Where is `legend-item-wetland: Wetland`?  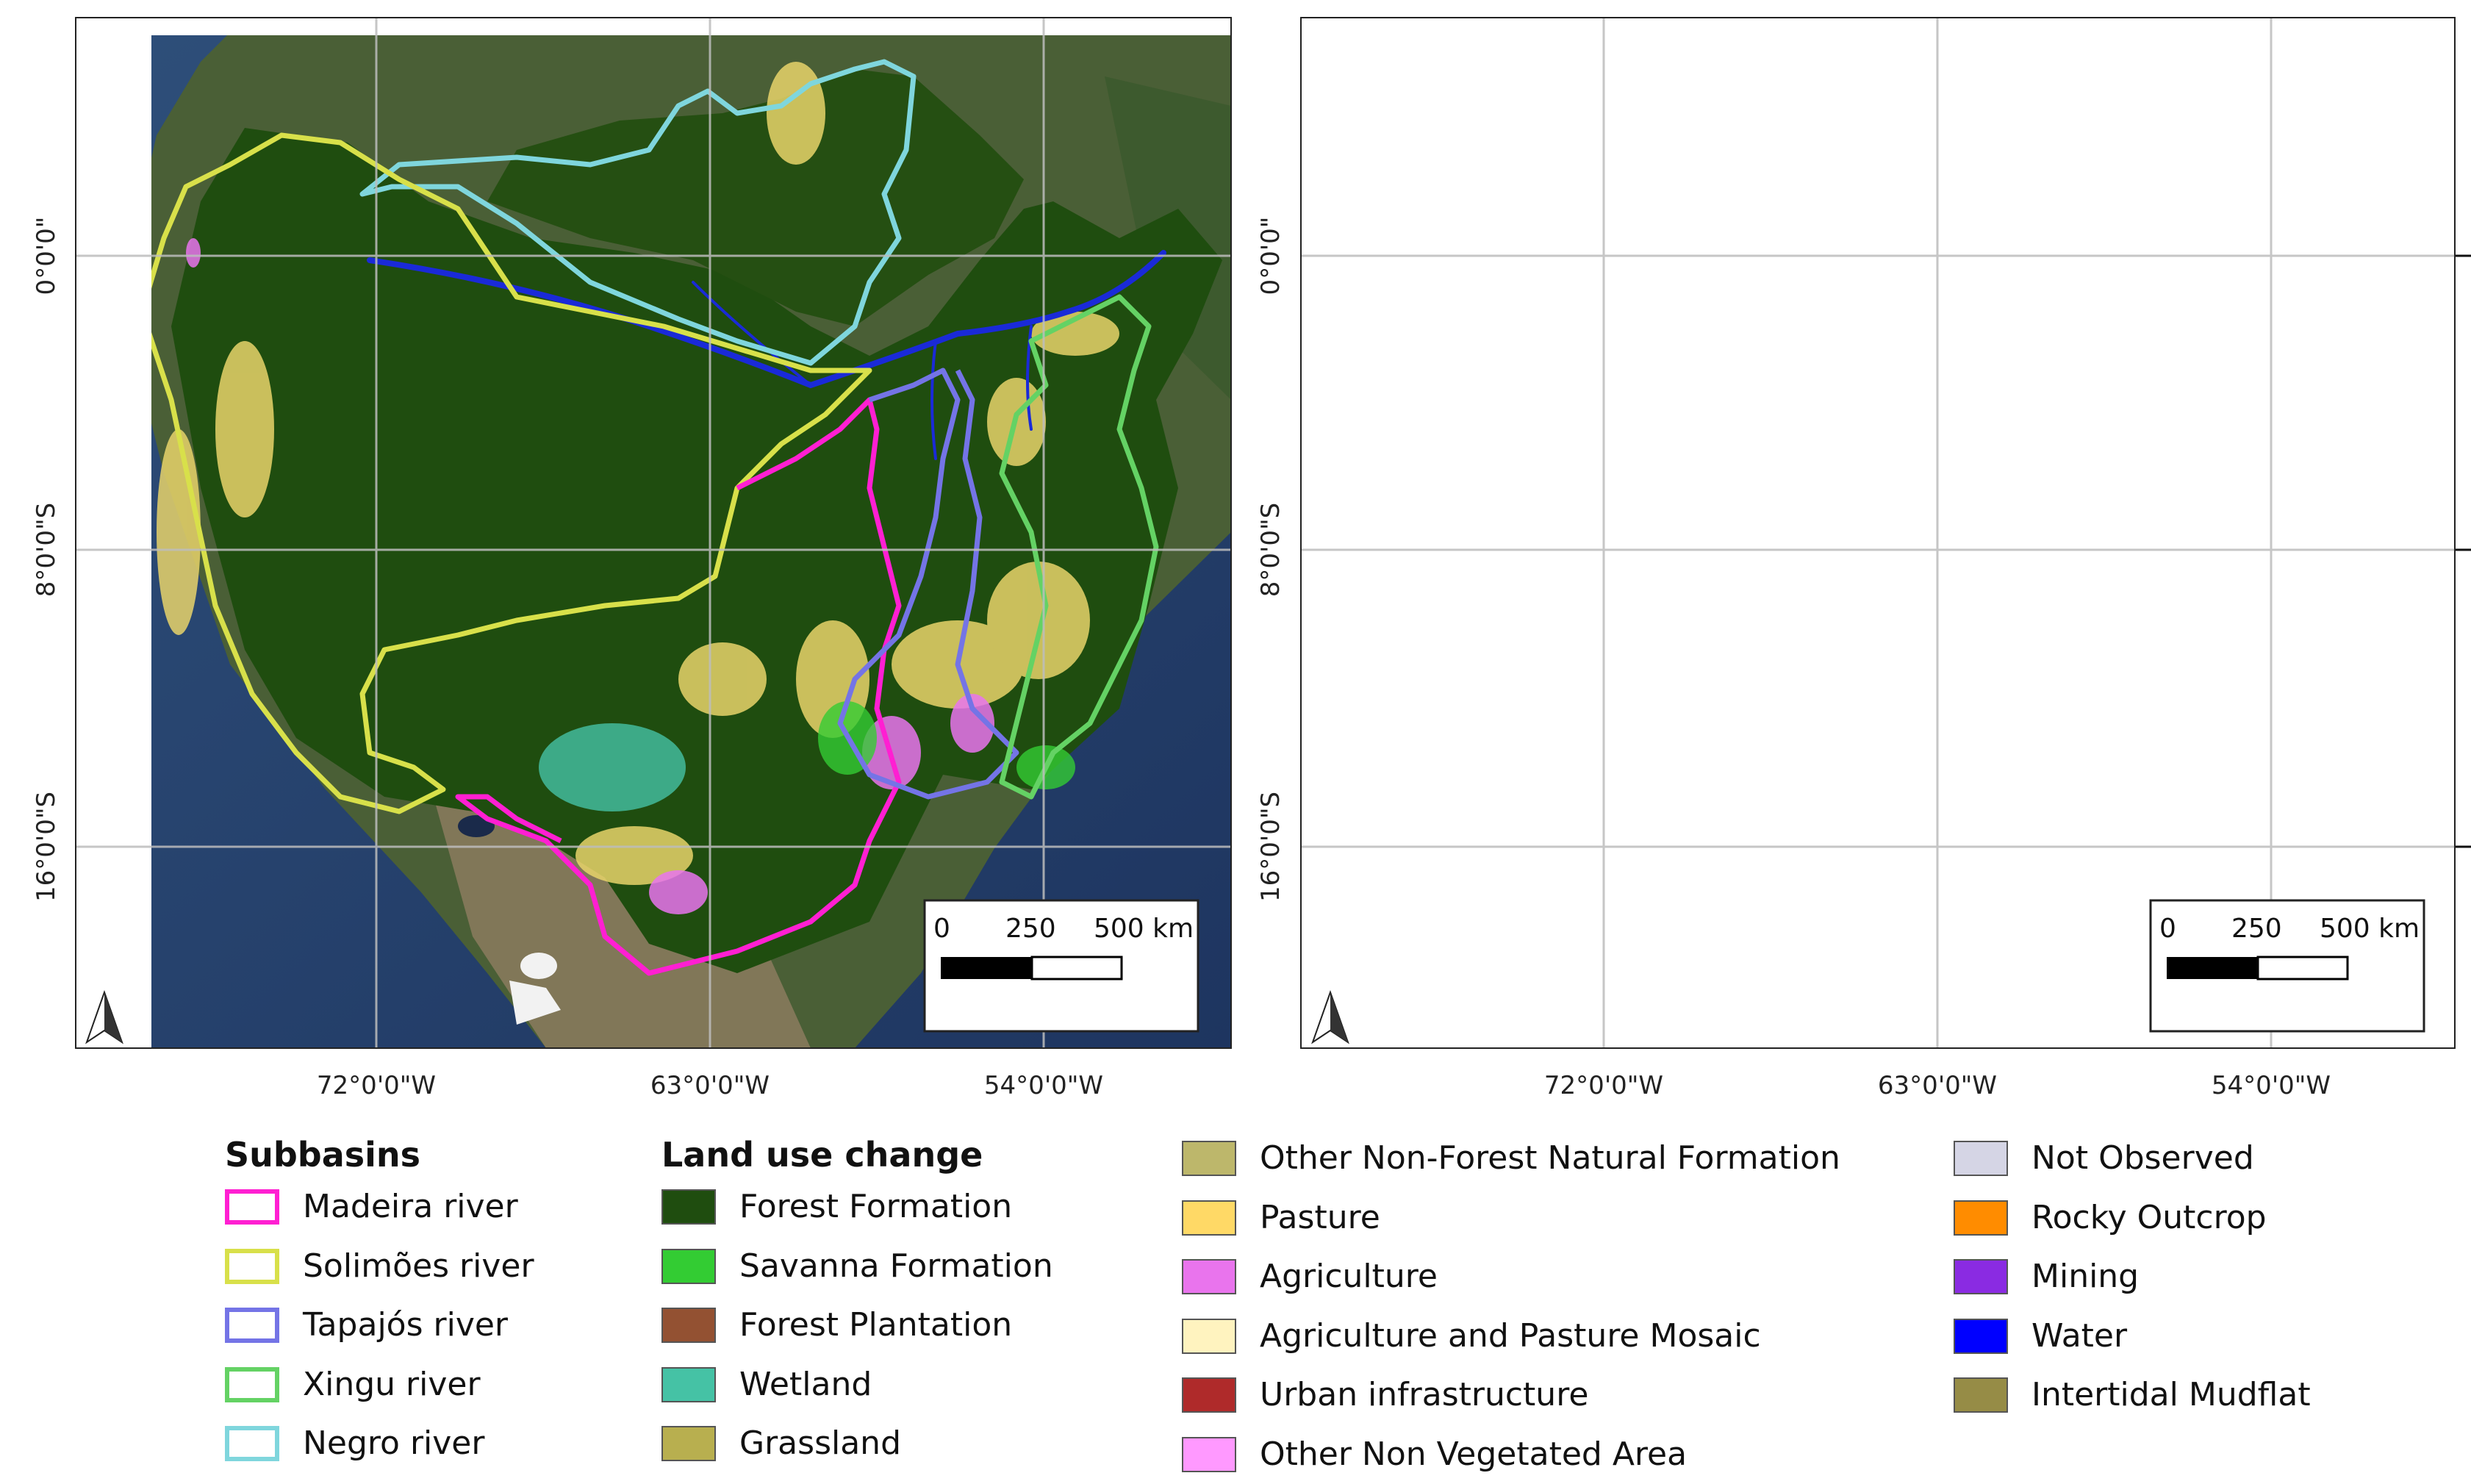
legend-item-wetland: Wetland is located at coordinates (857, 1385).